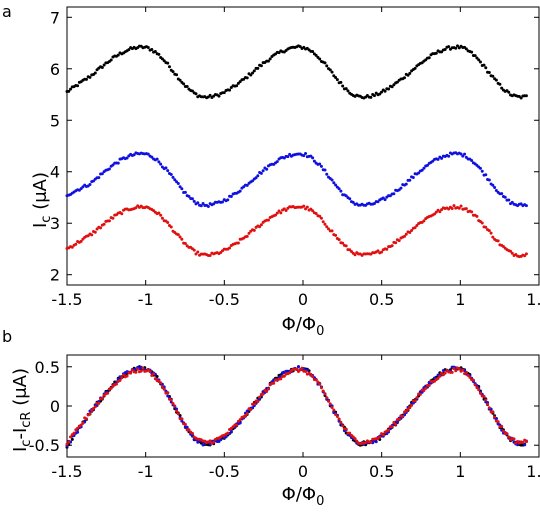 This screenshot has height=512, width=540. I want to click on x-tick-label: -1, so click(146, 299).